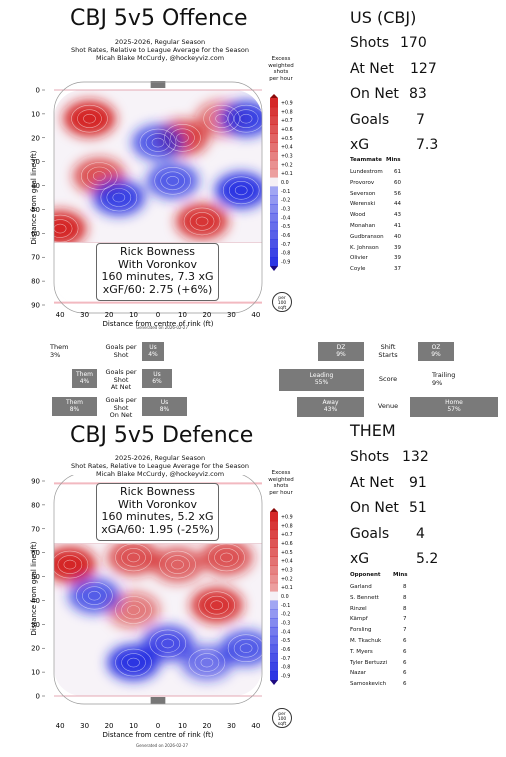  What do you see at coordinates (35, 186) in the screenshot?
I see `y-tick-label: 40` at bounding box center [35, 186].